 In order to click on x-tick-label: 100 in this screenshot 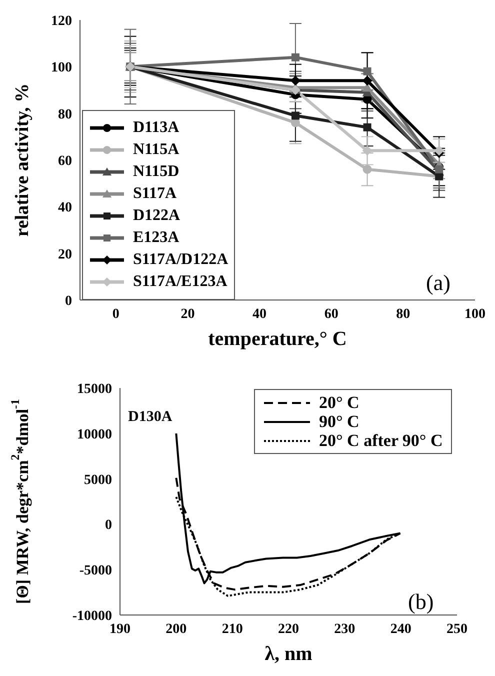, I will do `click(475, 314)`.